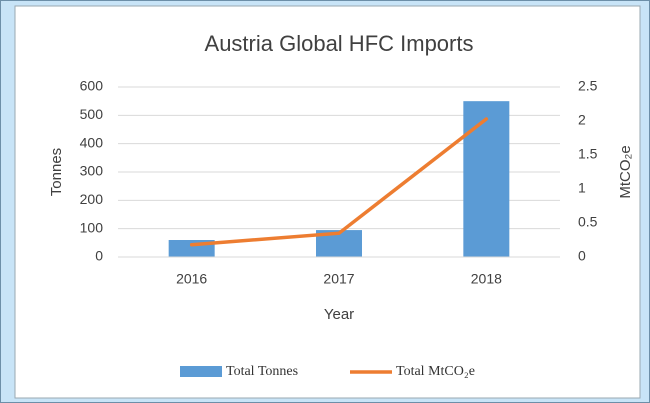 The width and height of the screenshot is (650, 403). I want to click on legend-label: Total Tonnes, so click(262, 371).